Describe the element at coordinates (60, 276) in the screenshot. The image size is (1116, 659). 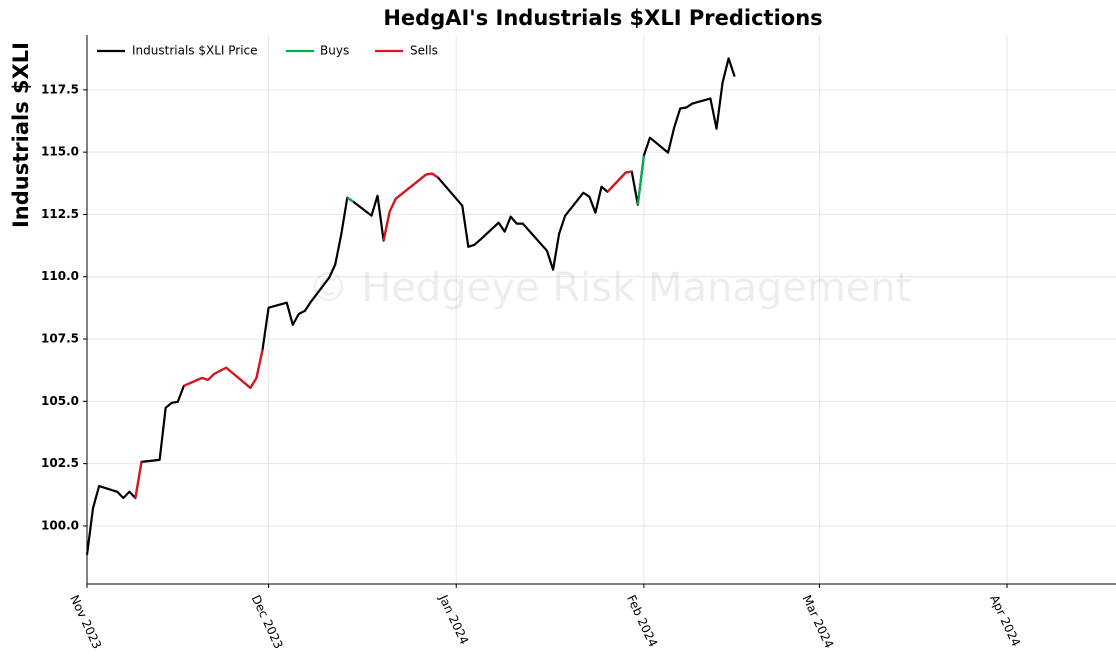
I see `y-tick-label: 110.0` at that location.